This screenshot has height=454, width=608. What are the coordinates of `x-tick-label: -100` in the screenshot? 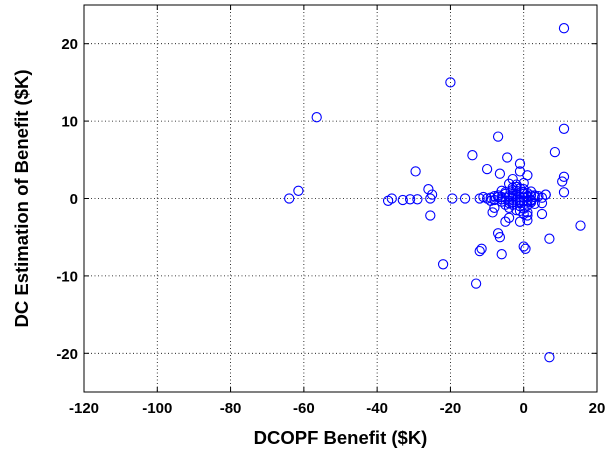 It's located at (157, 408).